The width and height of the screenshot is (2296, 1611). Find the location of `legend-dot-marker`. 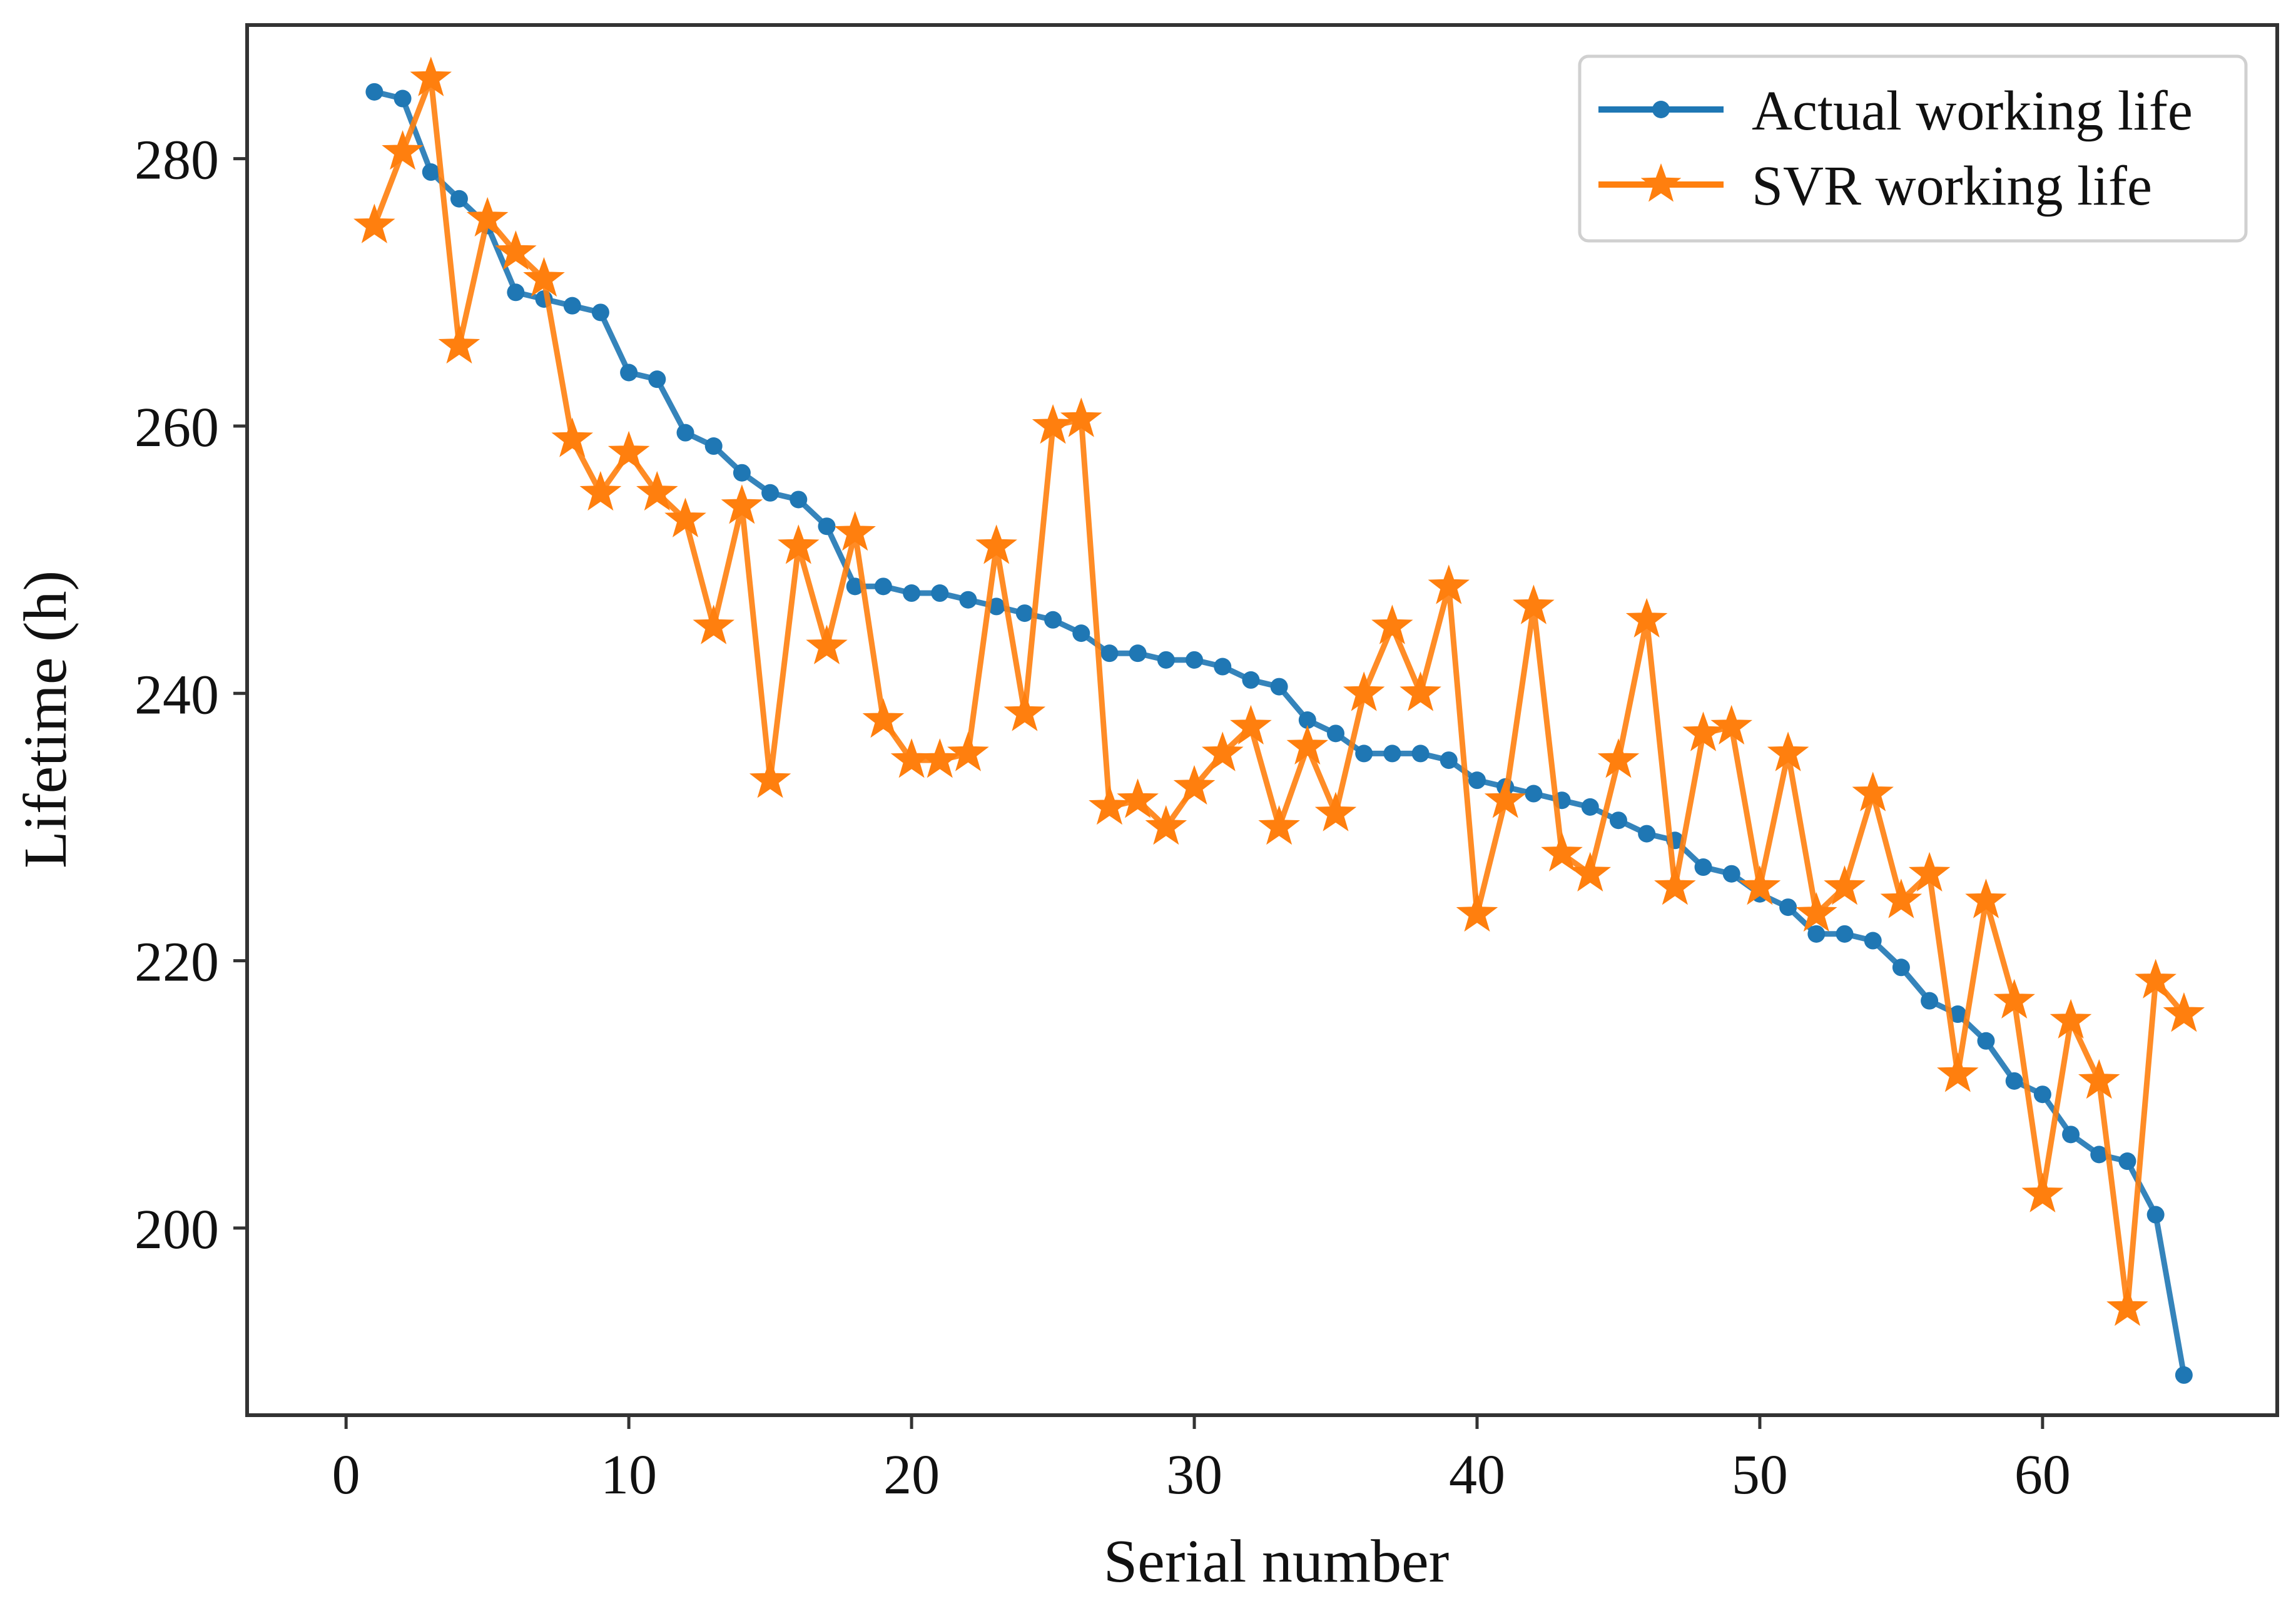

legend-dot-marker is located at coordinates (1661, 110).